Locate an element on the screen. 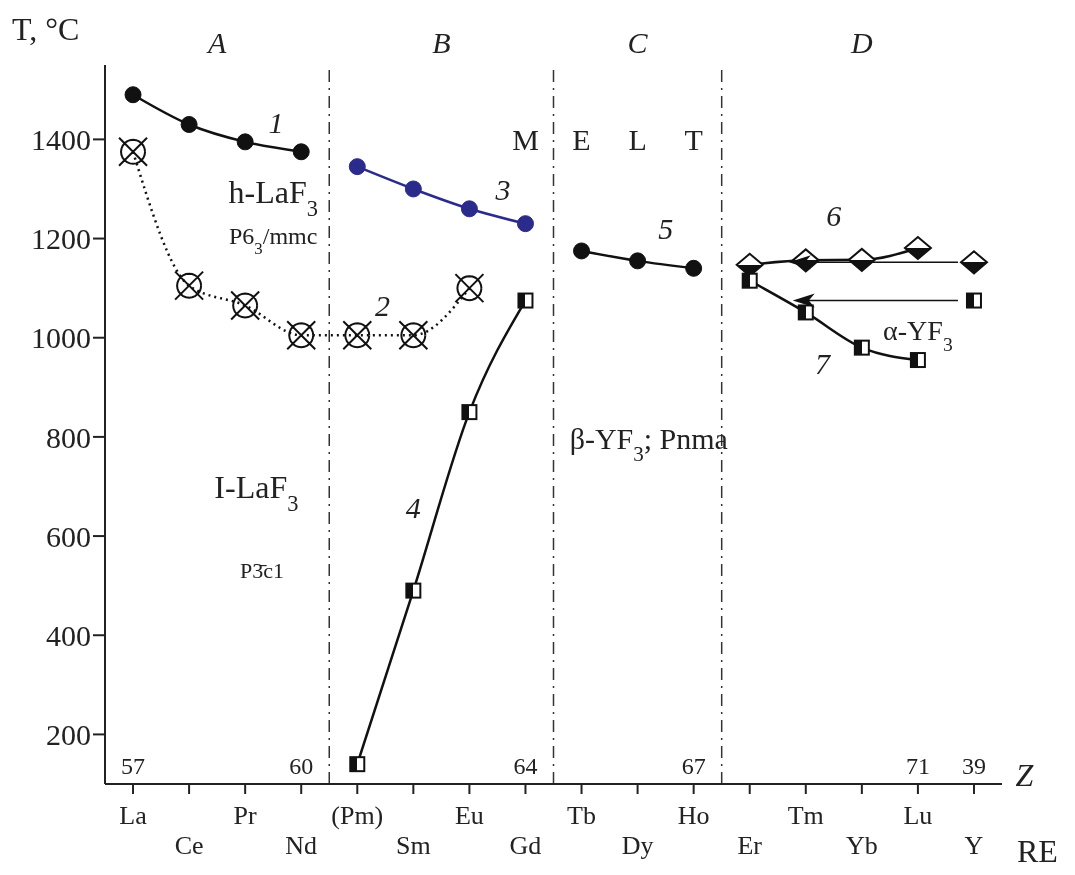  annotation: 57 is located at coordinates (133, 766).